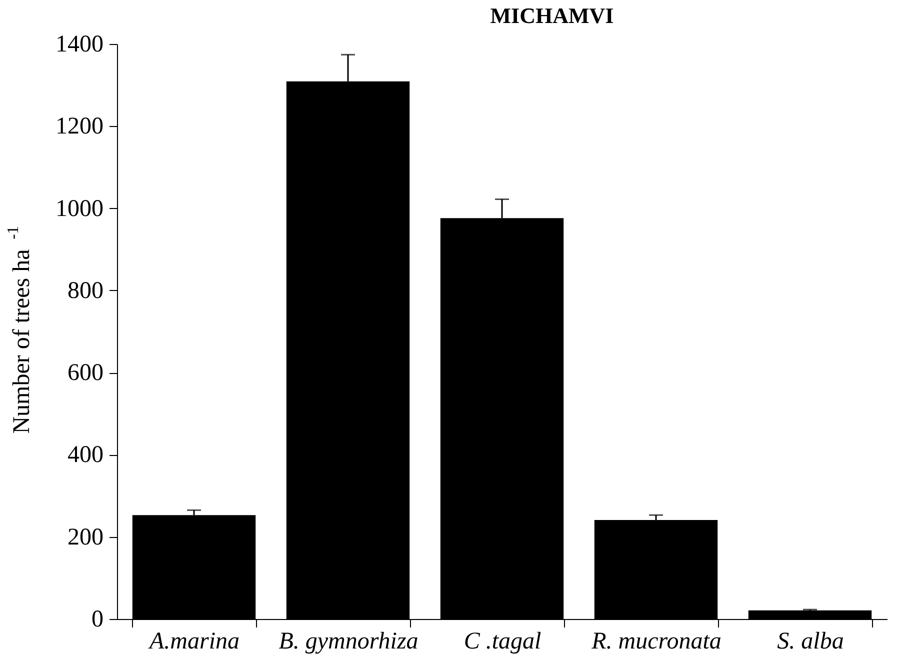 The image size is (921, 671). I want to click on y-tick-label: 1400, so click(80, 45).